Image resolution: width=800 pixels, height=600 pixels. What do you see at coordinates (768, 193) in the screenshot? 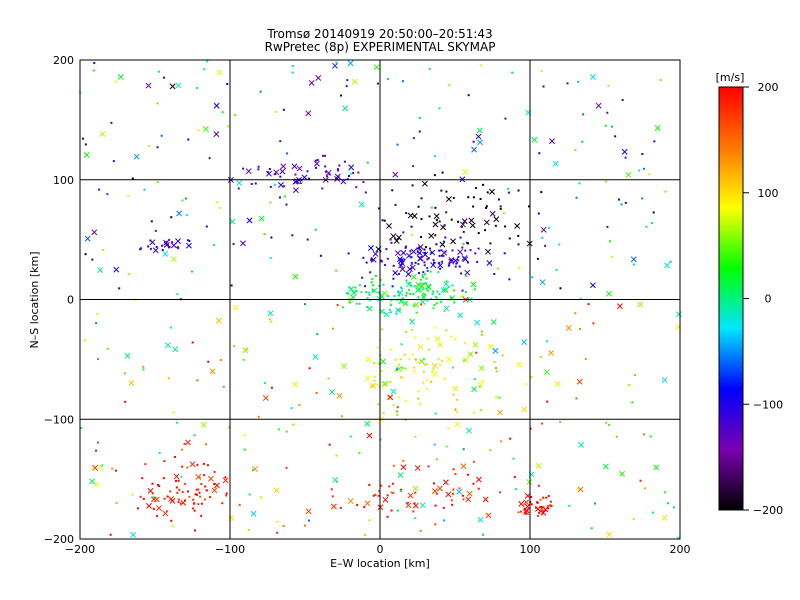
I see `colorbar-tick-label: 100` at bounding box center [768, 193].